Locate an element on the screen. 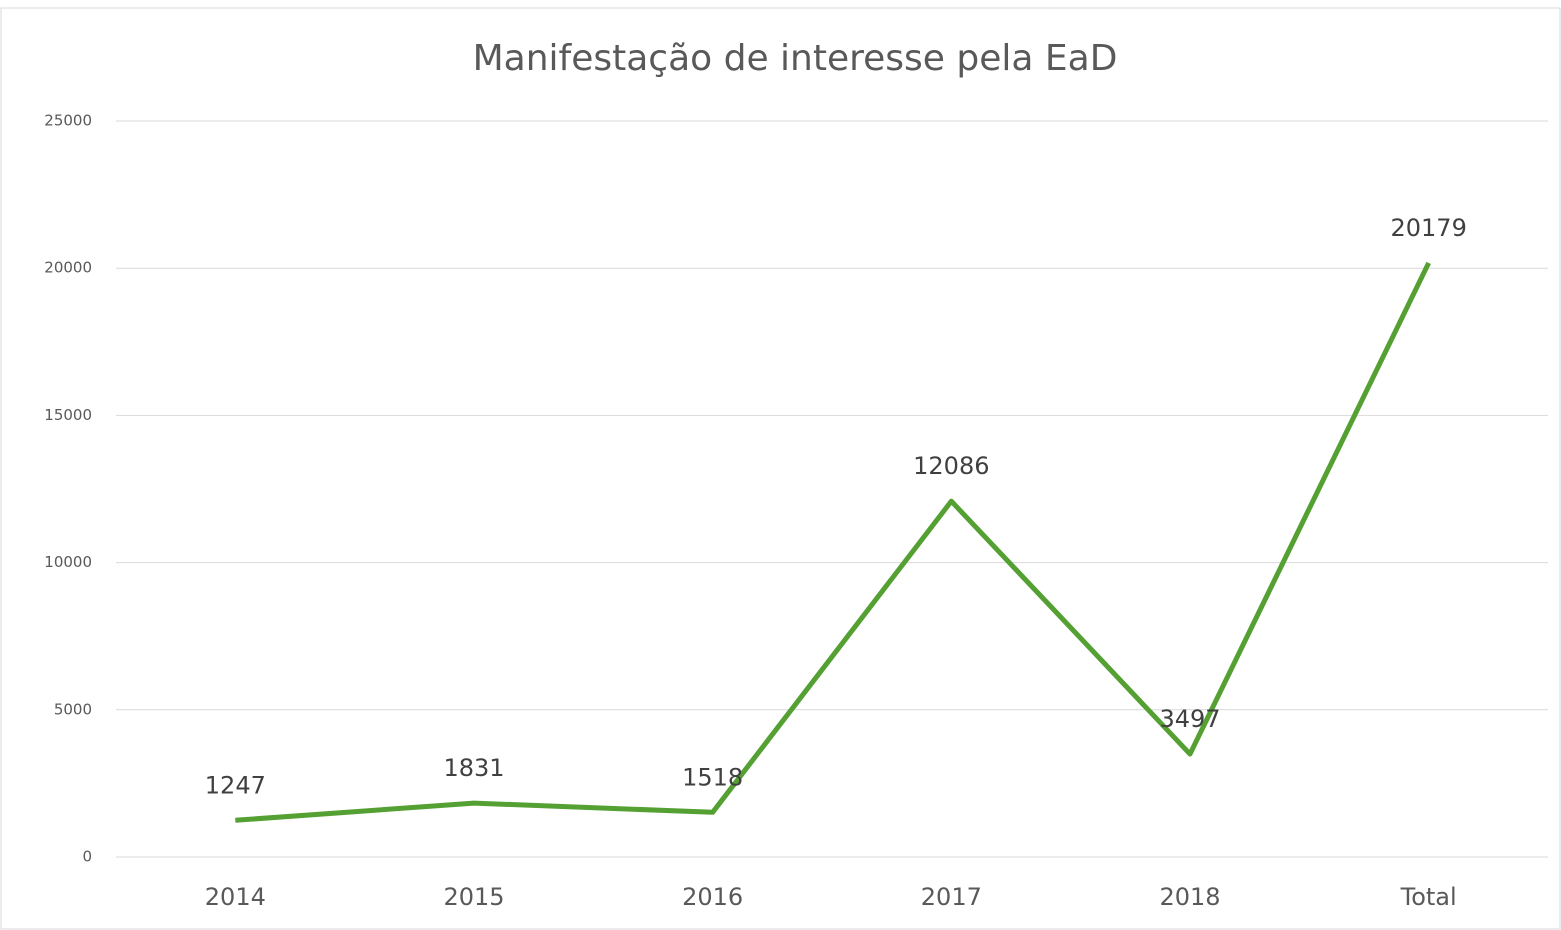 The width and height of the screenshot is (1561, 930). y-tick-label: 0 is located at coordinates (87, 857).